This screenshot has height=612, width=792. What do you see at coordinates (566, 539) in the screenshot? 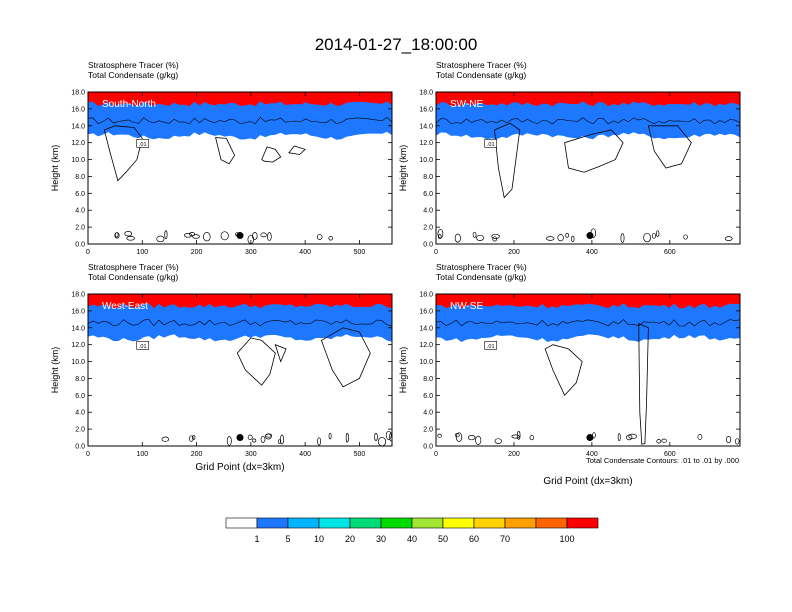
I see `colorbar-label: 100` at bounding box center [566, 539].